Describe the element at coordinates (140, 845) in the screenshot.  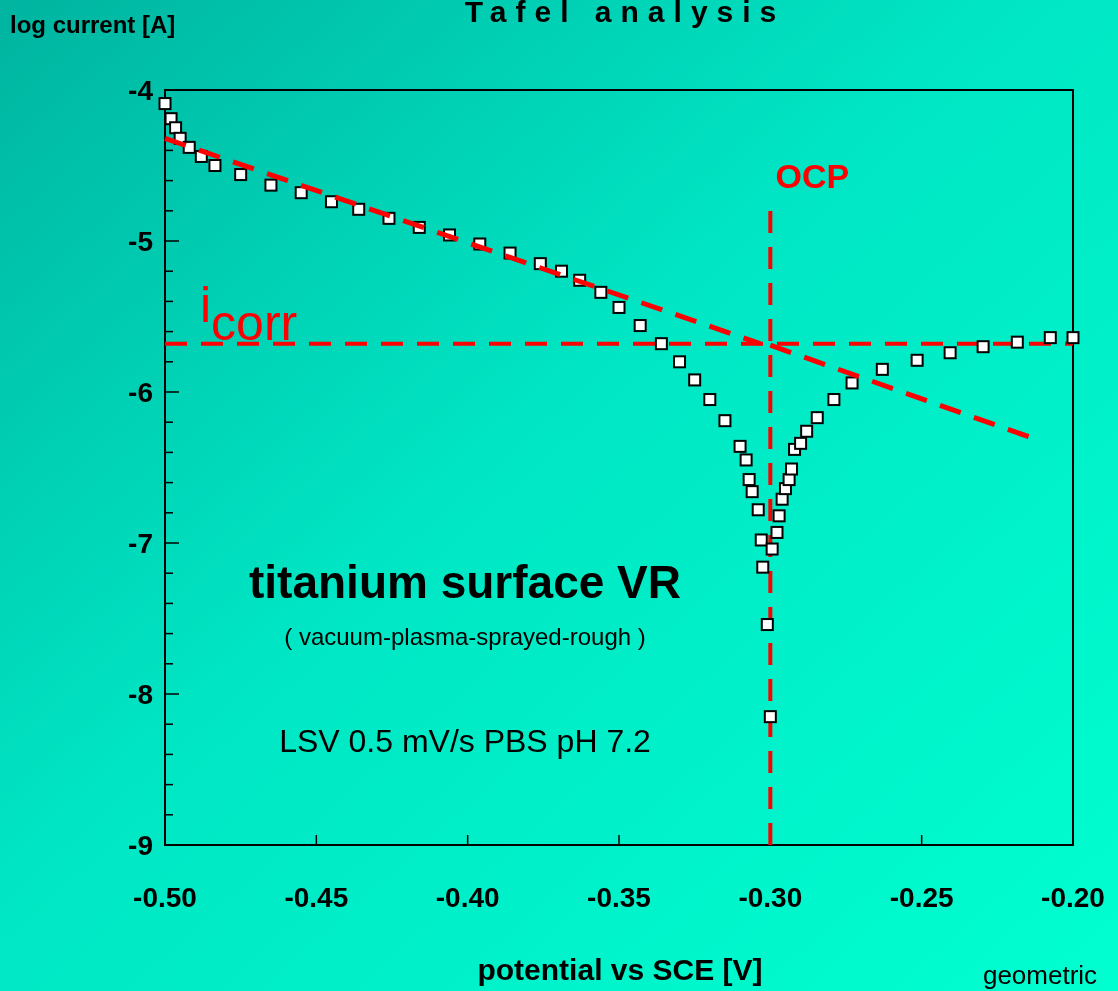
I see `y-tick-label: -9` at that location.